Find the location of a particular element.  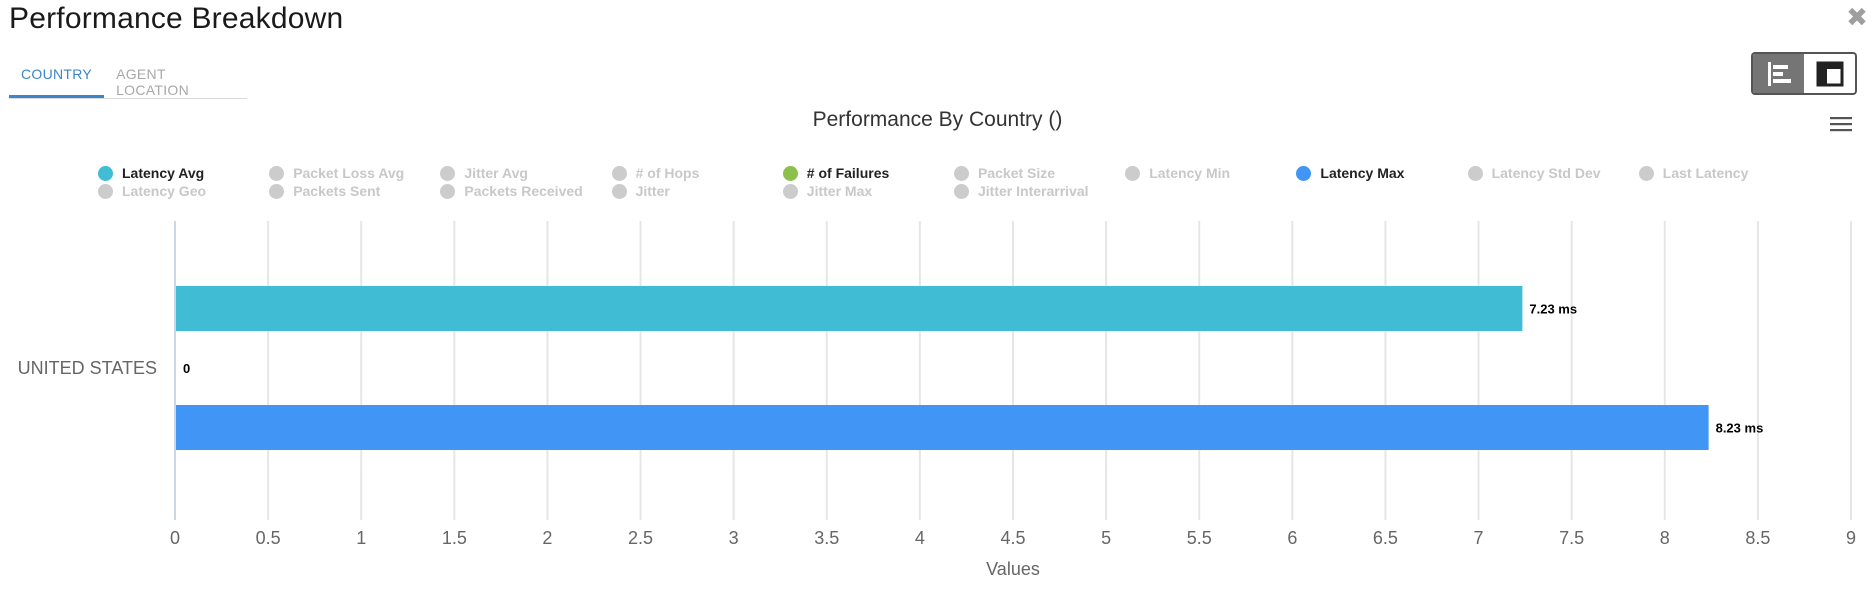

legend-item-of-failures: # of Failures is located at coordinates (836, 173).